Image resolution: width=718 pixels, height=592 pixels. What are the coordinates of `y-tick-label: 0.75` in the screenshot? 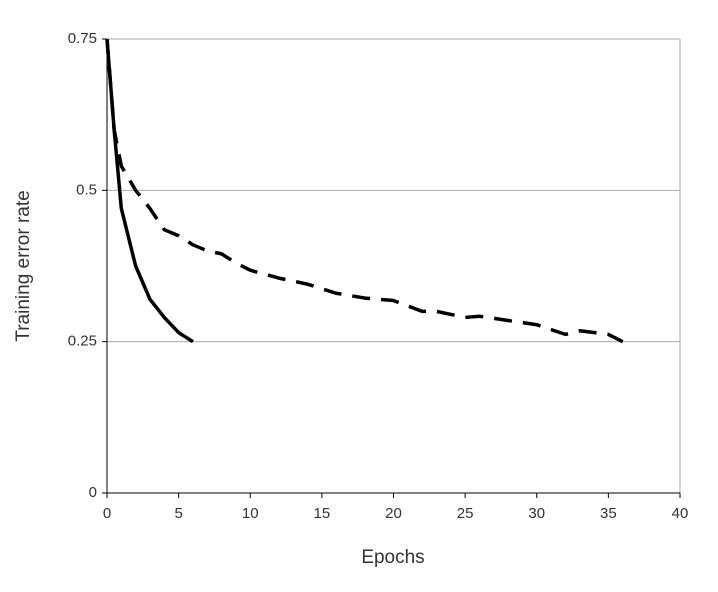 It's located at (82, 38).